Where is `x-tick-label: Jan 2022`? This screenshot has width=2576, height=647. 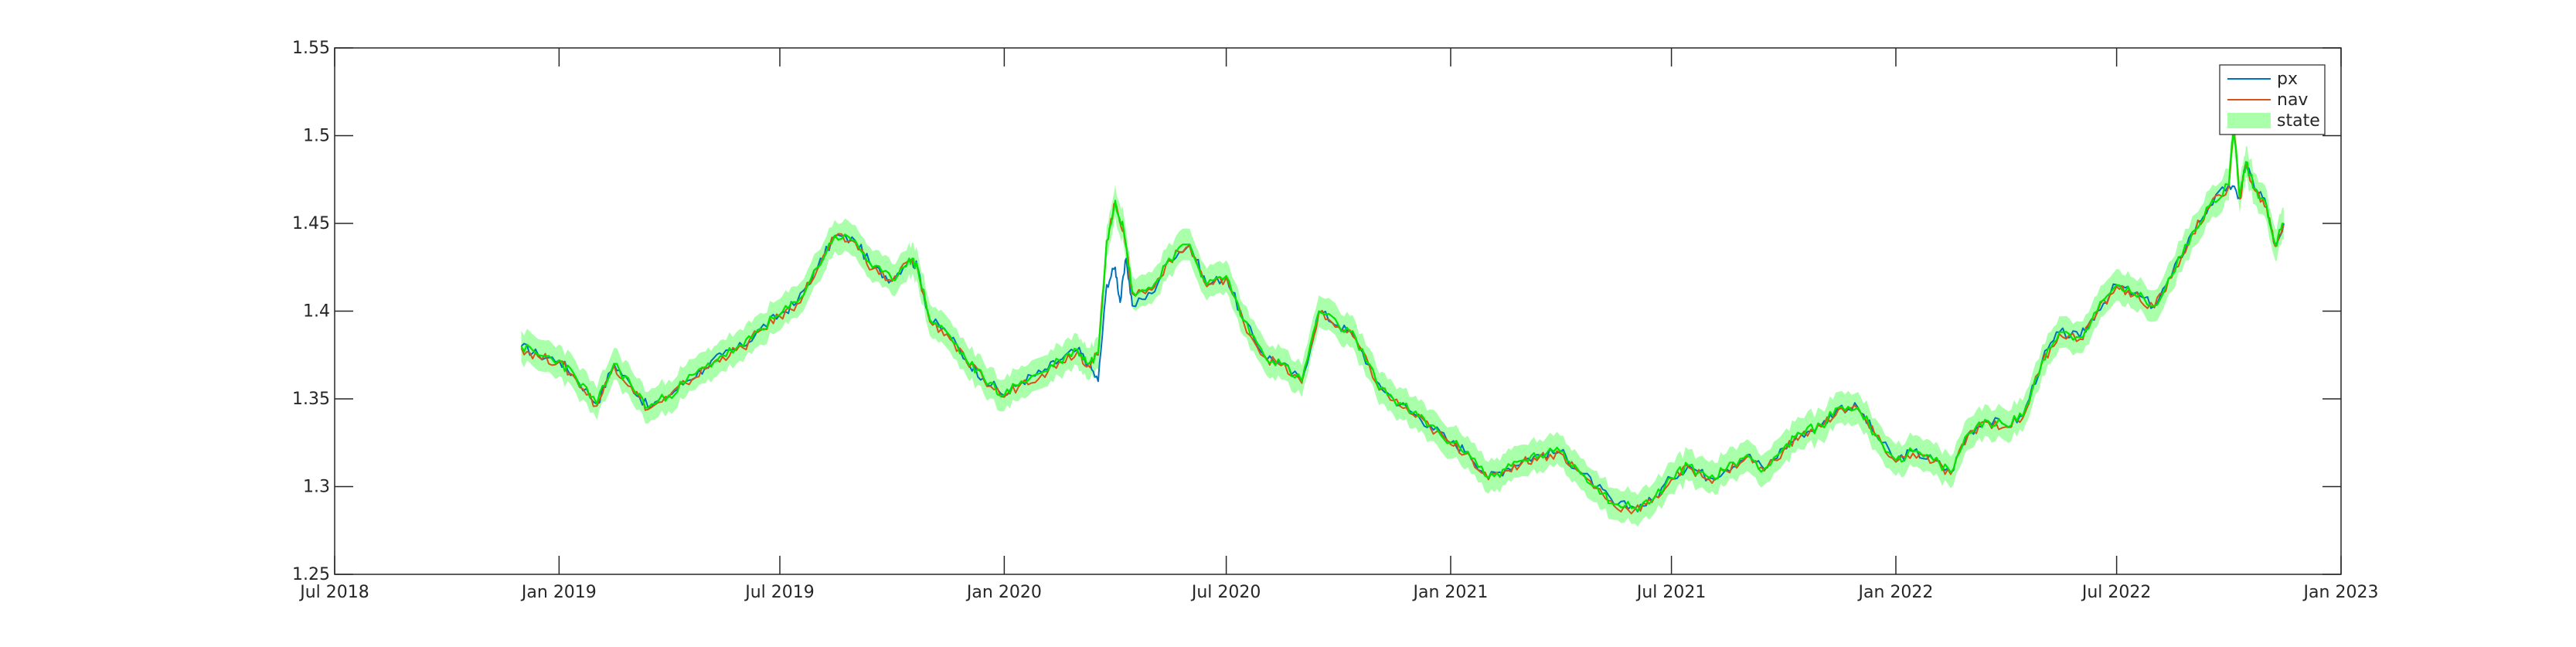
x-tick-label: Jan 2022 is located at coordinates (1895, 592).